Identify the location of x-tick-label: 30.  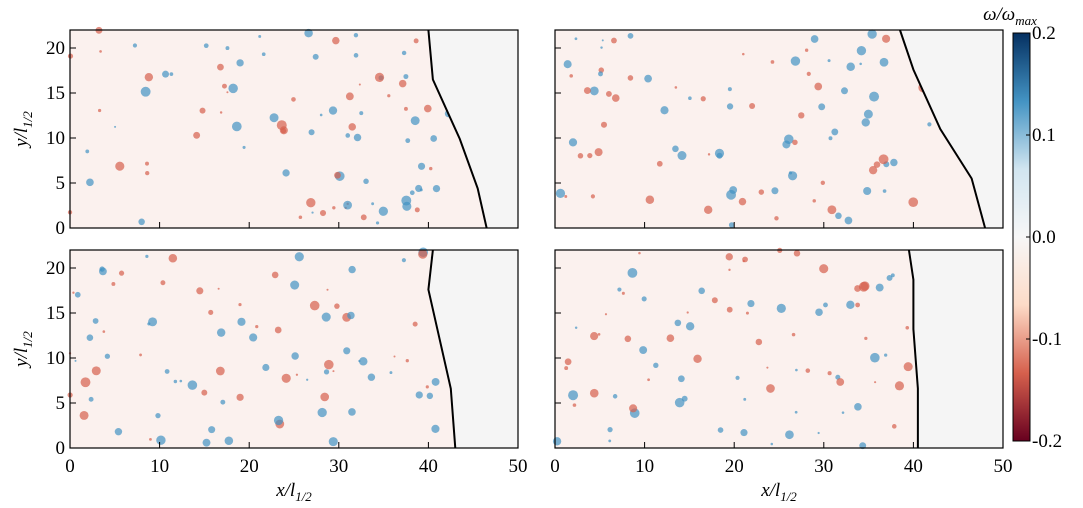
(338, 466).